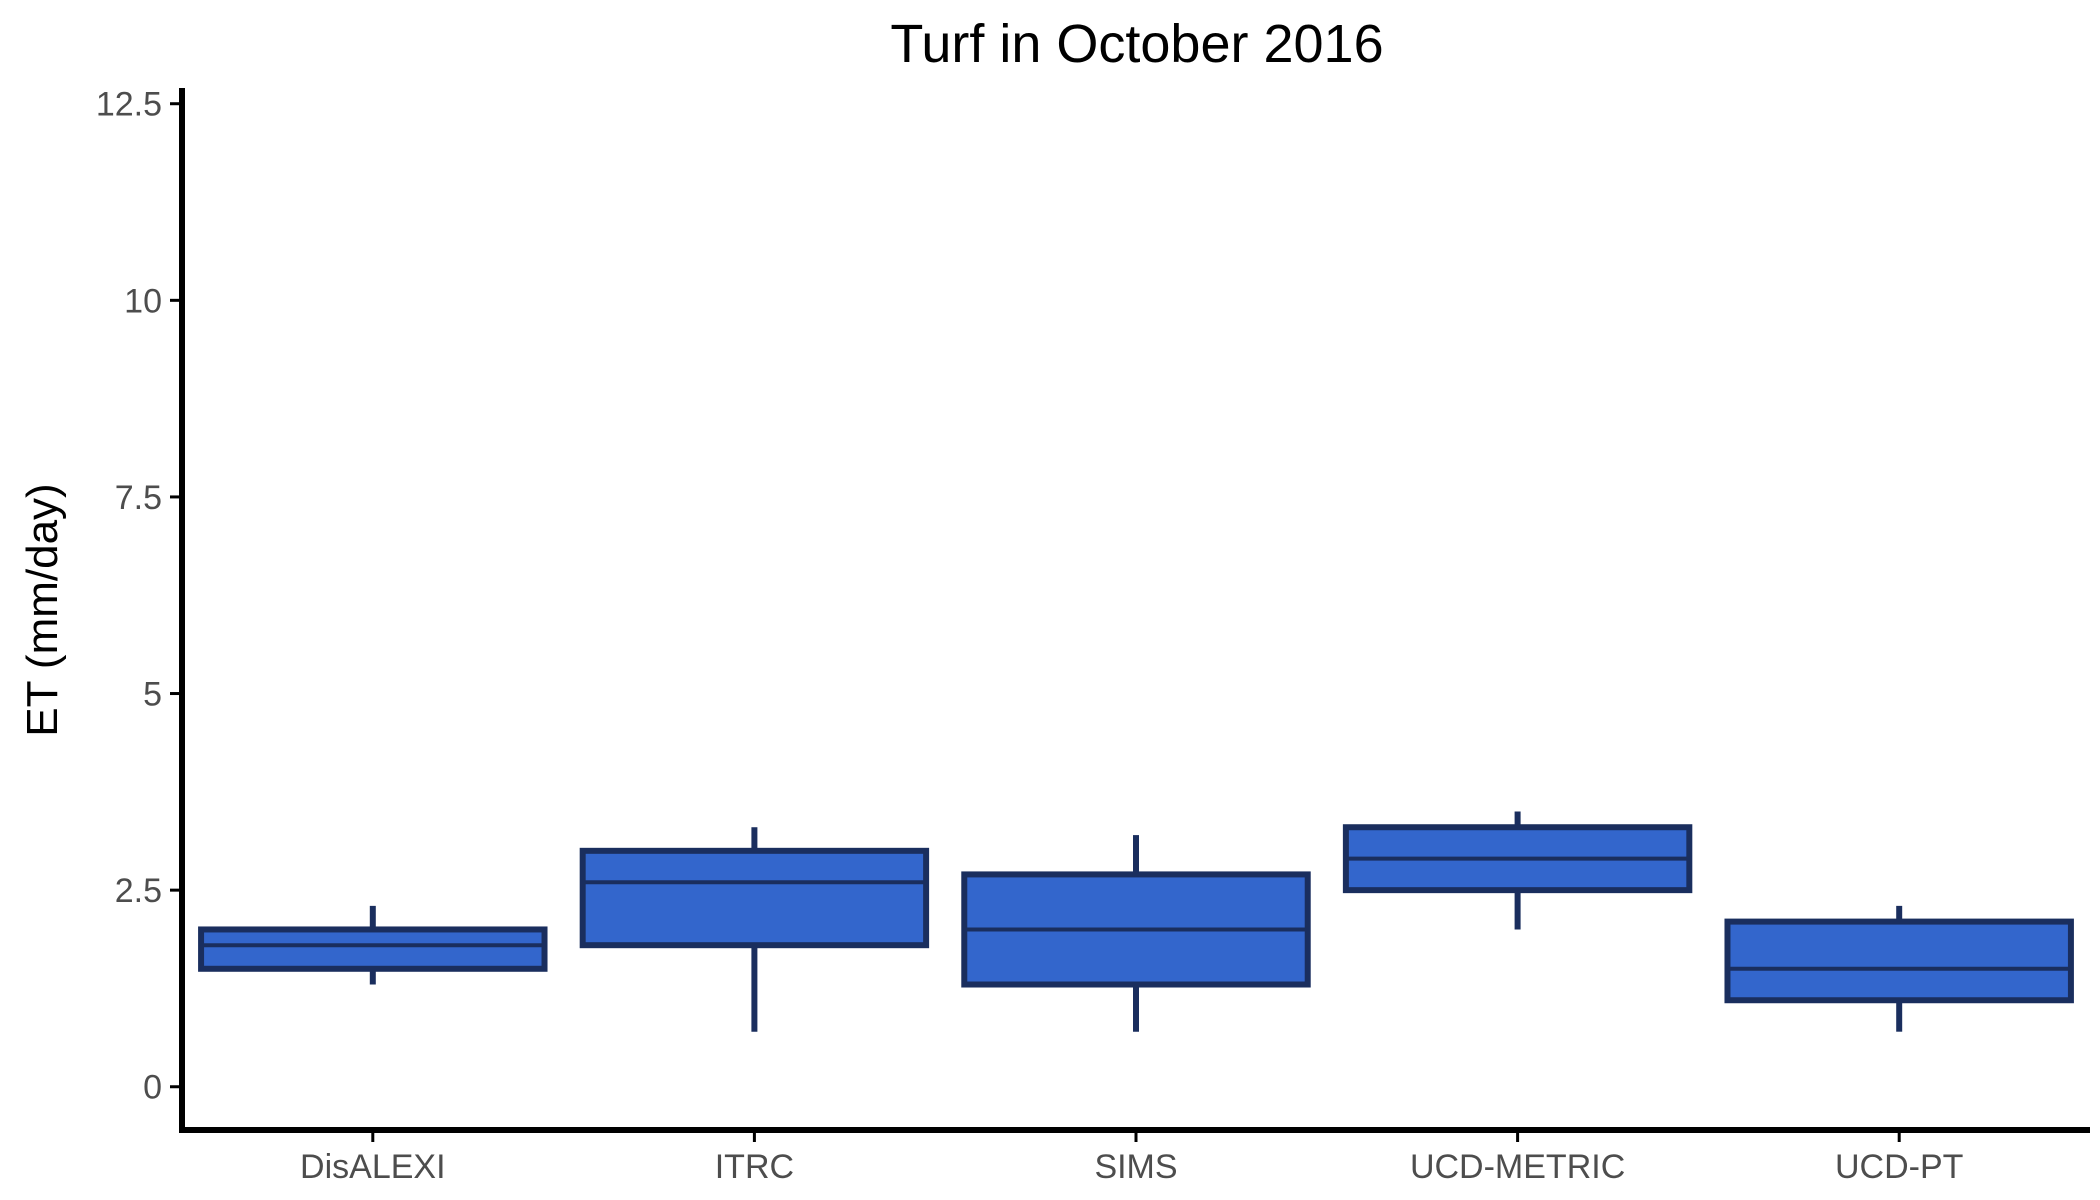  I want to click on box-disalexi, so click(373, 945).